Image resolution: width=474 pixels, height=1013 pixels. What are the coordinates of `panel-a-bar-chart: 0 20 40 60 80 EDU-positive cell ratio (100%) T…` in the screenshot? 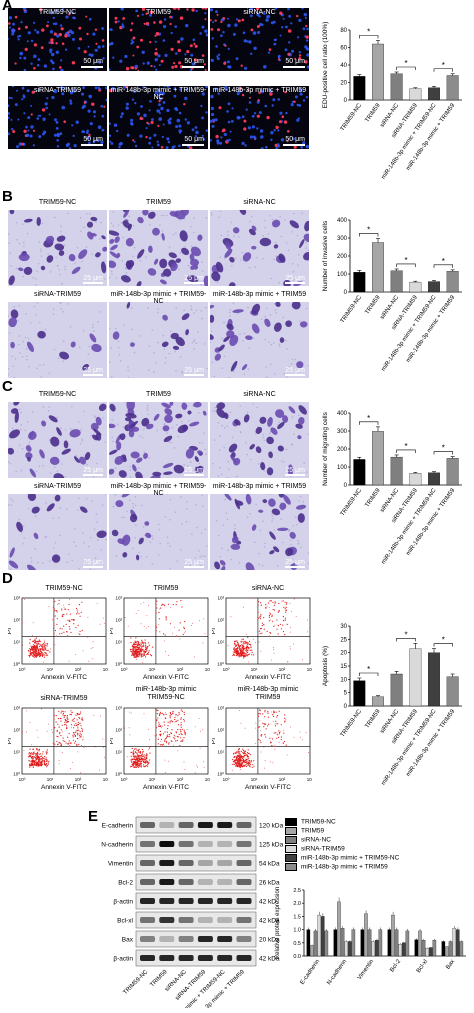 It's located at (392, 101).